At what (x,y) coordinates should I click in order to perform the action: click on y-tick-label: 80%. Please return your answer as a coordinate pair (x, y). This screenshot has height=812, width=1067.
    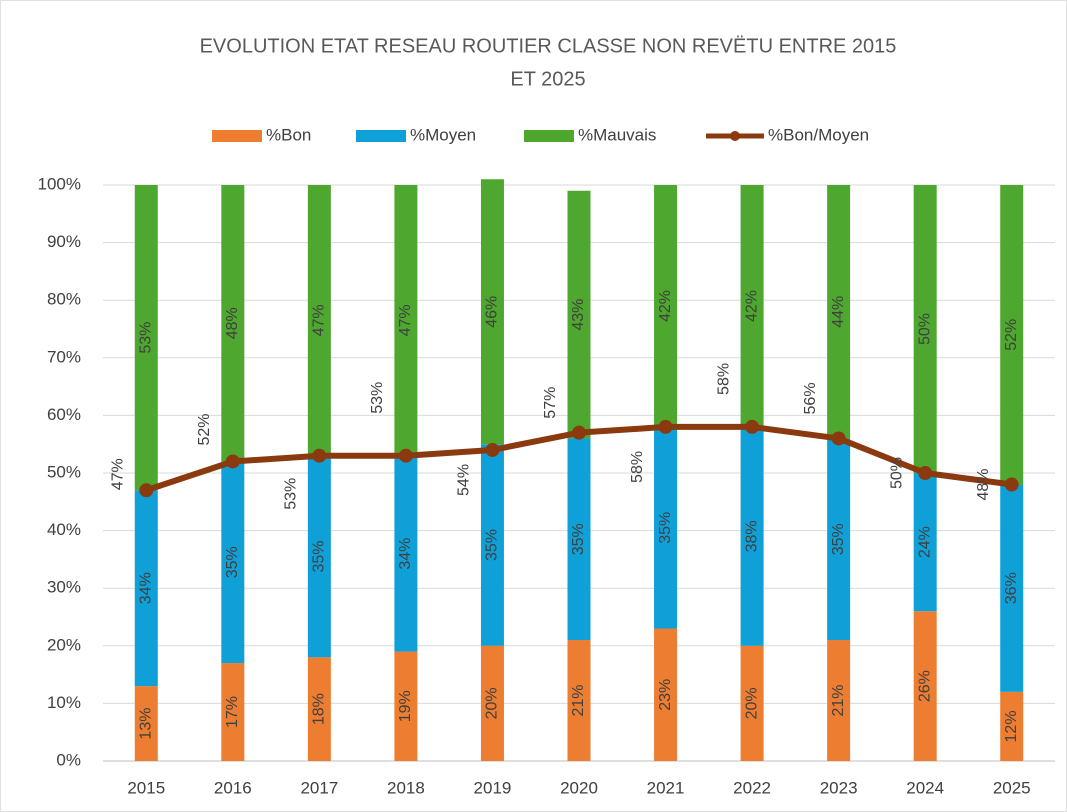
    Looking at the image, I should click on (64, 299).